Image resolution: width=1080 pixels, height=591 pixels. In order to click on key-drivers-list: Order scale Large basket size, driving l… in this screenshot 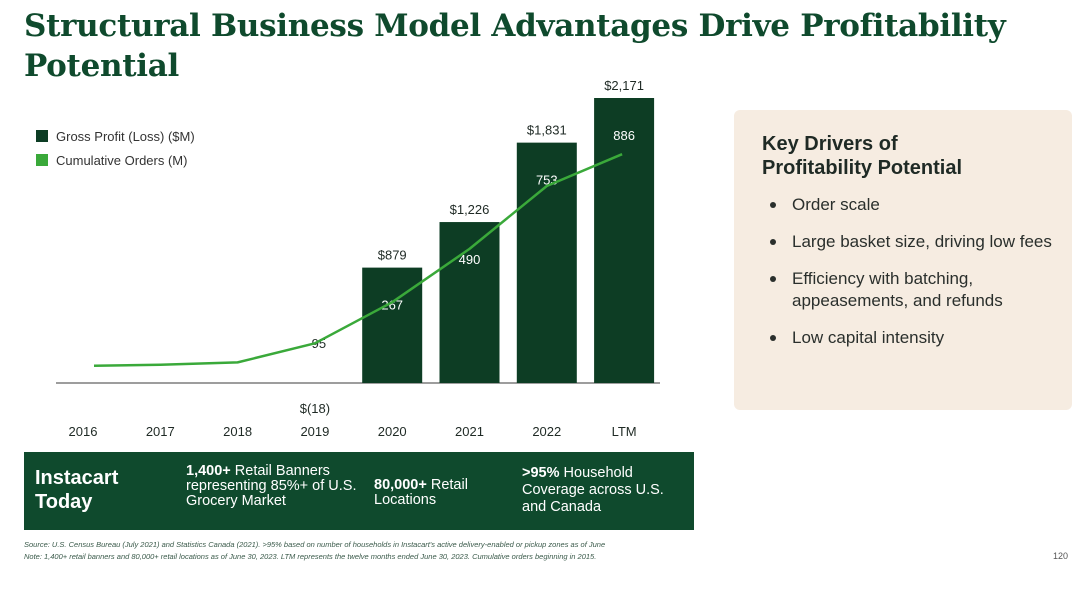, I will do `click(907, 271)`.